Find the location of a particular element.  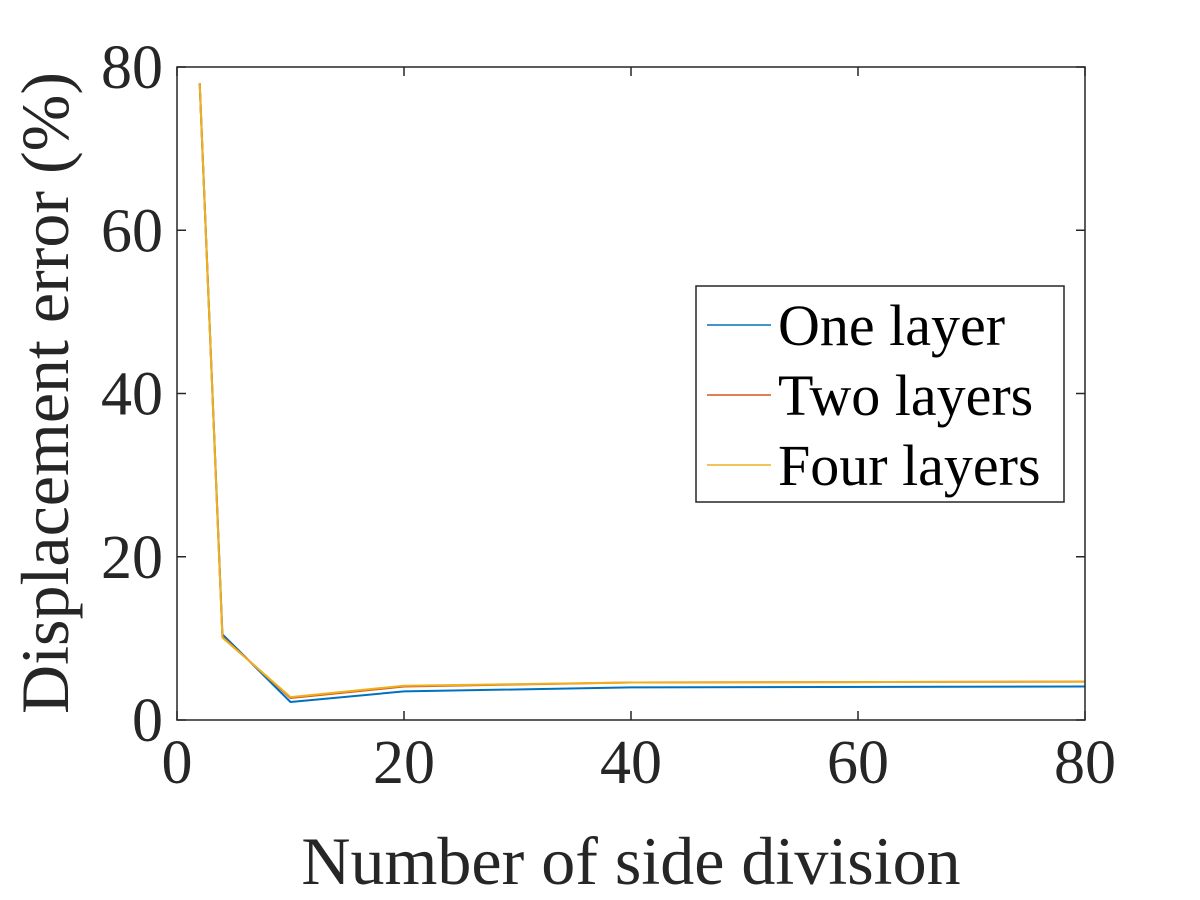

x-tick-label: 40 is located at coordinates (631, 763).